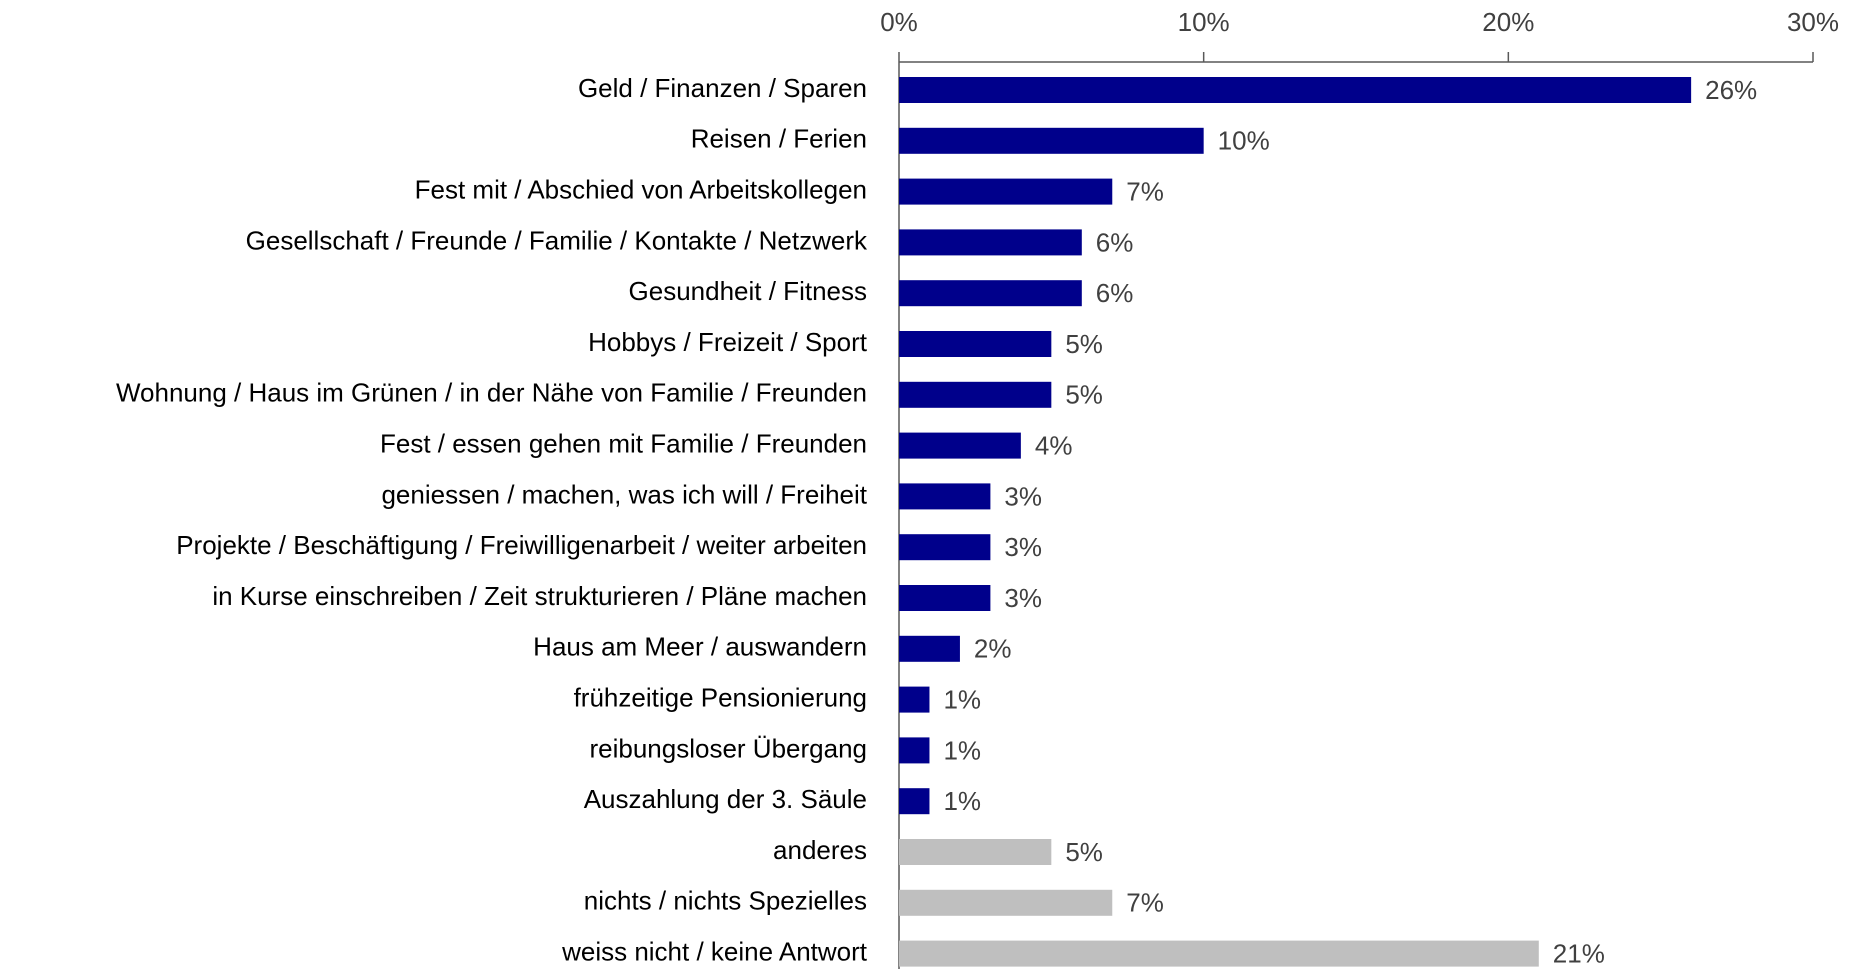 The height and width of the screenshot is (969, 1852). I want to click on y-tick-label: frühzeitige Pensionierung, so click(720, 697).